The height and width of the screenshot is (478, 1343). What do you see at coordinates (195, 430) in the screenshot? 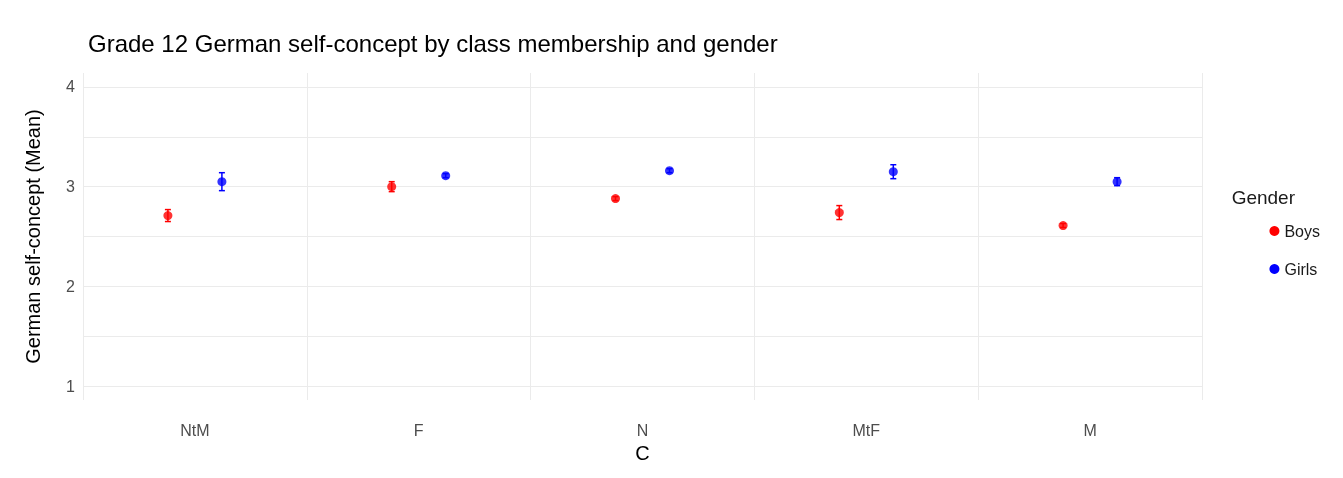
I see `x-tick-label: NtM` at bounding box center [195, 430].